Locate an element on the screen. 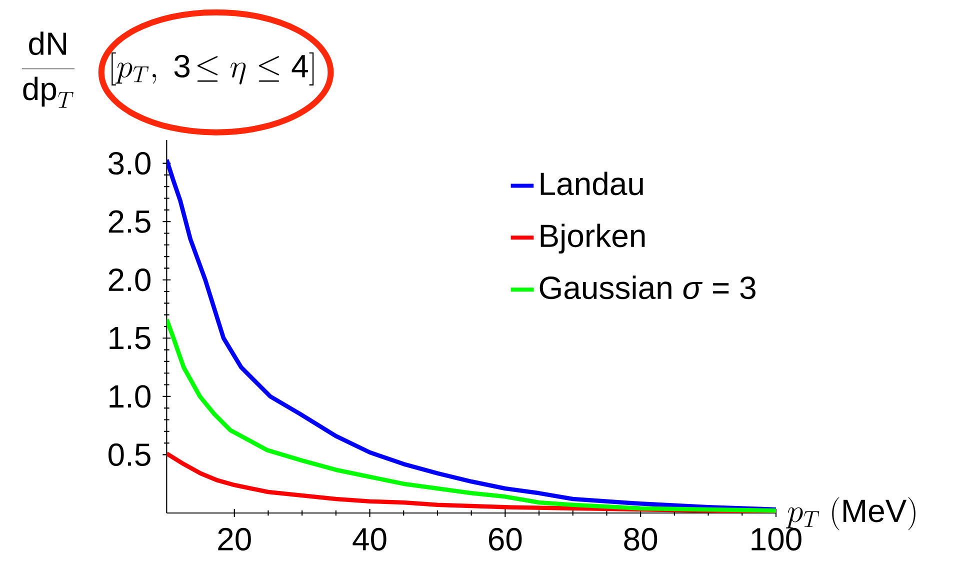 The width and height of the screenshot is (976, 563). y-tick-label: 1.0 is located at coordinates (130, 396).